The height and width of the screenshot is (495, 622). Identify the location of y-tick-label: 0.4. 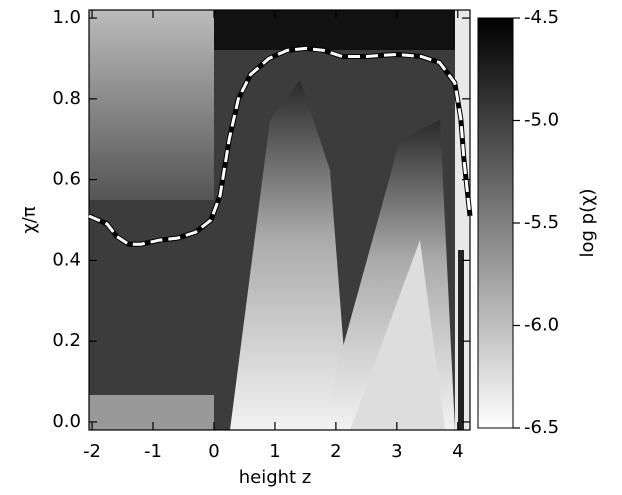
(66, 259).